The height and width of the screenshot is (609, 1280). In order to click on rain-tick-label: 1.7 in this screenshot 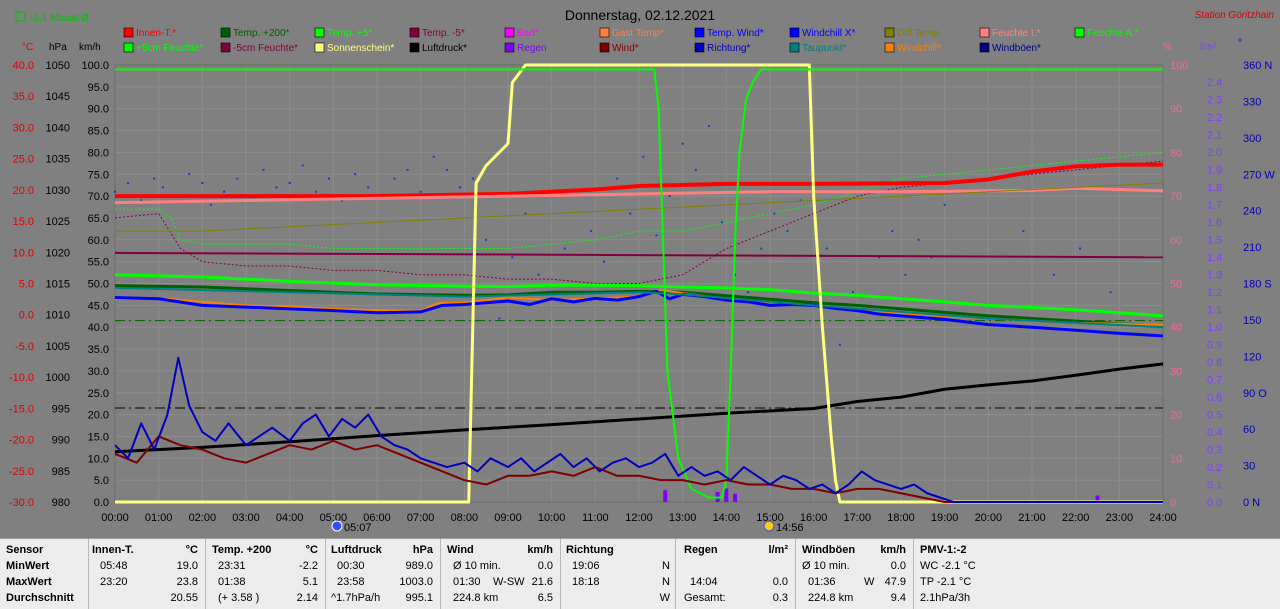, I will do `click(1214, 206)`.